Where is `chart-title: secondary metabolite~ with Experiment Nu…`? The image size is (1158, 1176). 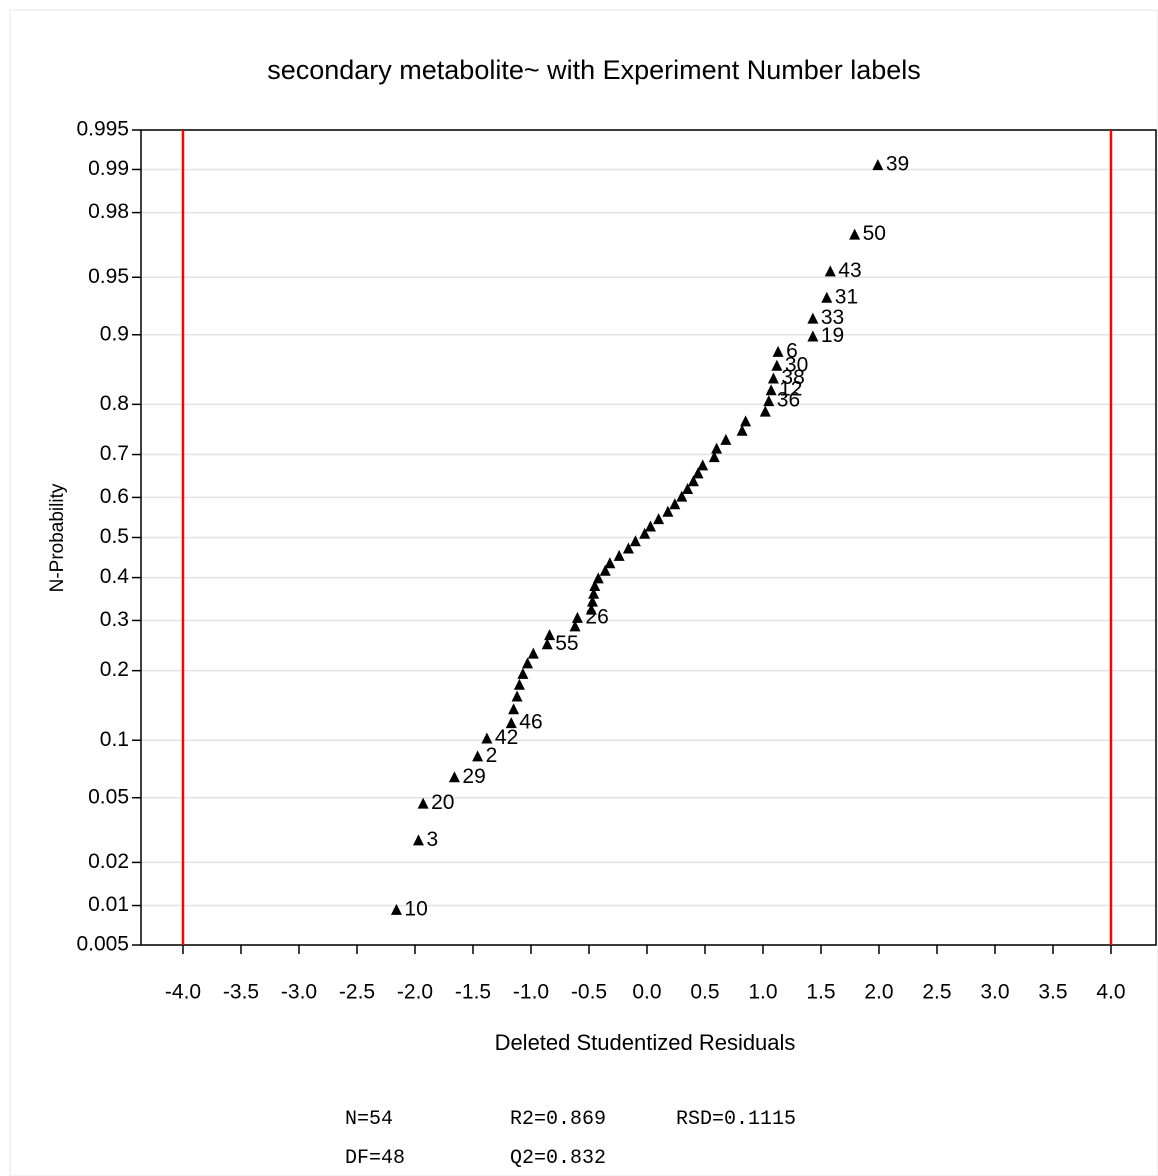 chart-title: secondary metabolite~ with Experiment Nu… is located at coordinates (594, 70).